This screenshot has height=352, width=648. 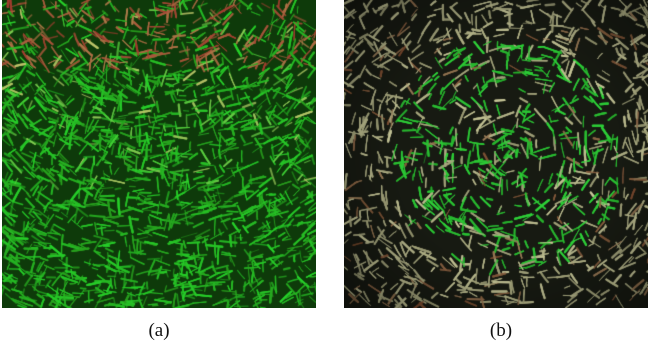 I want to click on figure-b-caption: (b), so click(x=501, y=330).